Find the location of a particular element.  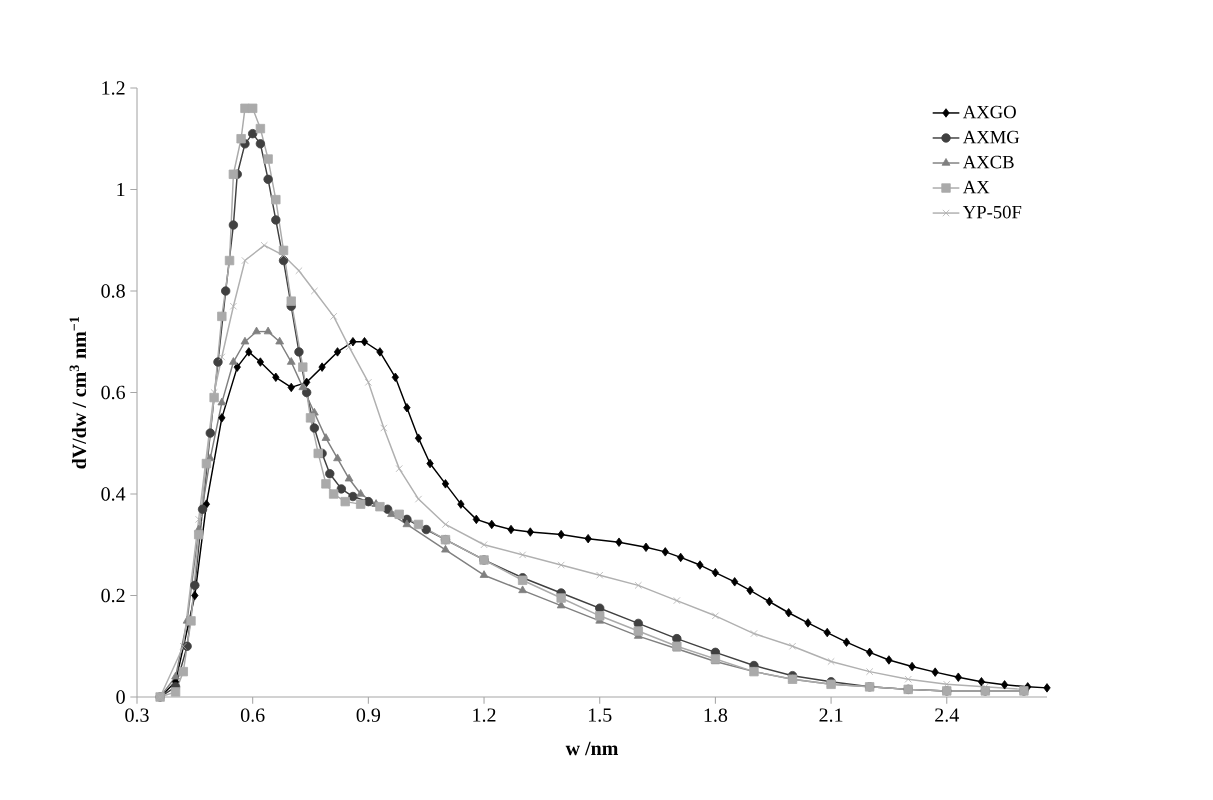

x-tick-label: 0.6 is located at coordinates (252, 715).